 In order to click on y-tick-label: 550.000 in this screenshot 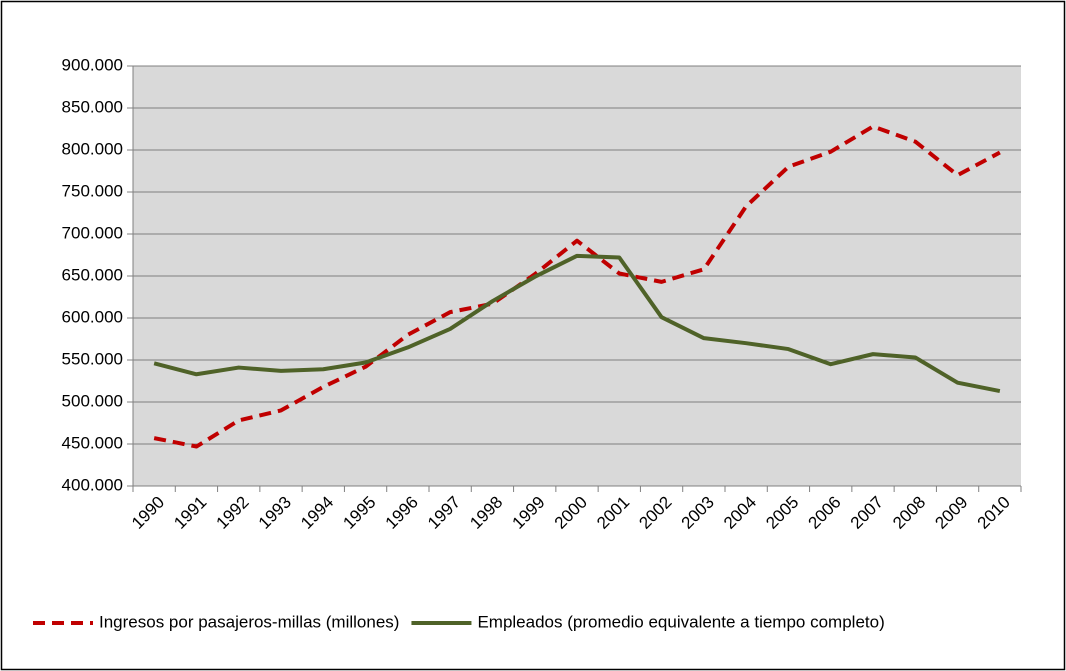, I will do `click(92, 358)`.